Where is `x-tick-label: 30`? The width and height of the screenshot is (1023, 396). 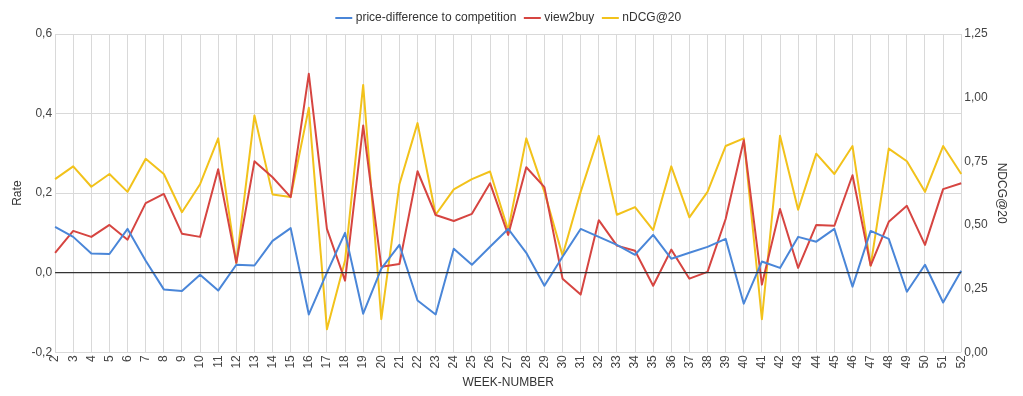 x-tick-label: 30 is located at coordinates (561, 361).